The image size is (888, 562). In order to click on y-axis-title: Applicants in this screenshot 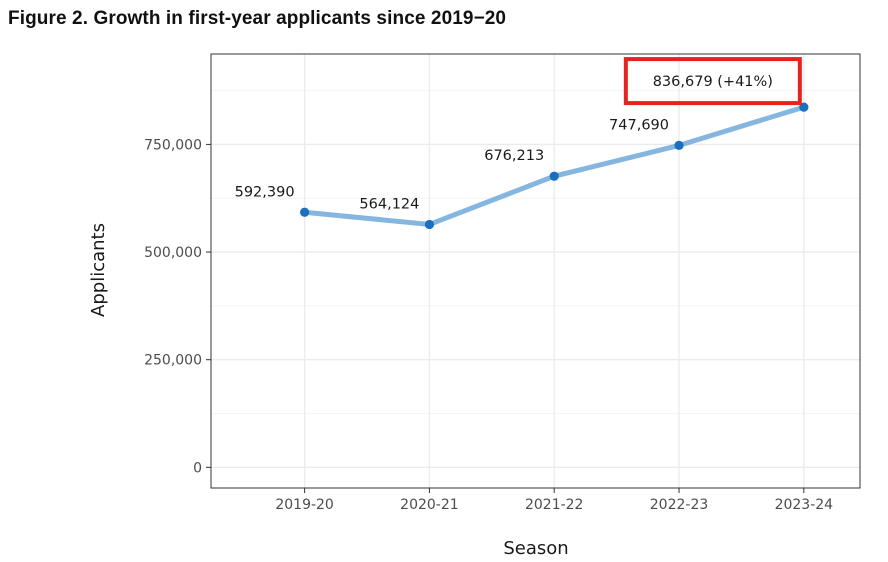, I will do `click(98, 270)`.